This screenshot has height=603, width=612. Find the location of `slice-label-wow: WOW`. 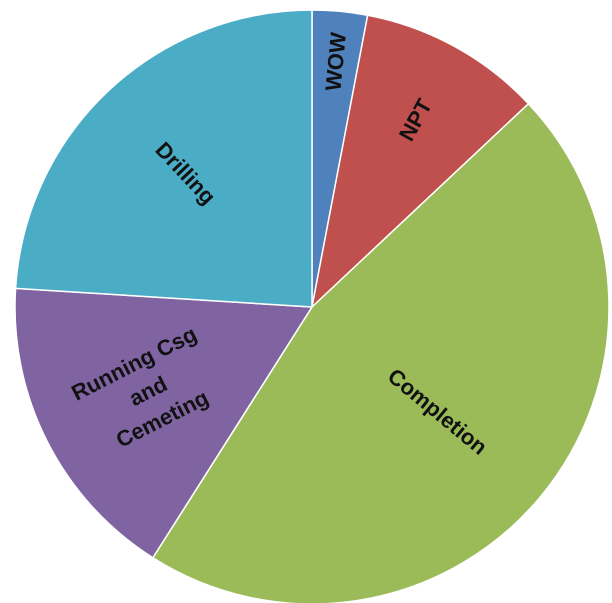

slice-label-wow: WOW is located at coordinates (335, 61).